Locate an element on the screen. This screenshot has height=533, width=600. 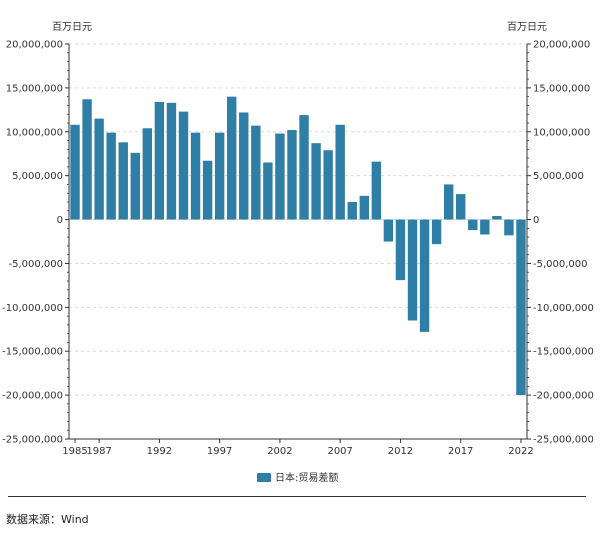
bar-1995 is located at coordinates (195, 176).